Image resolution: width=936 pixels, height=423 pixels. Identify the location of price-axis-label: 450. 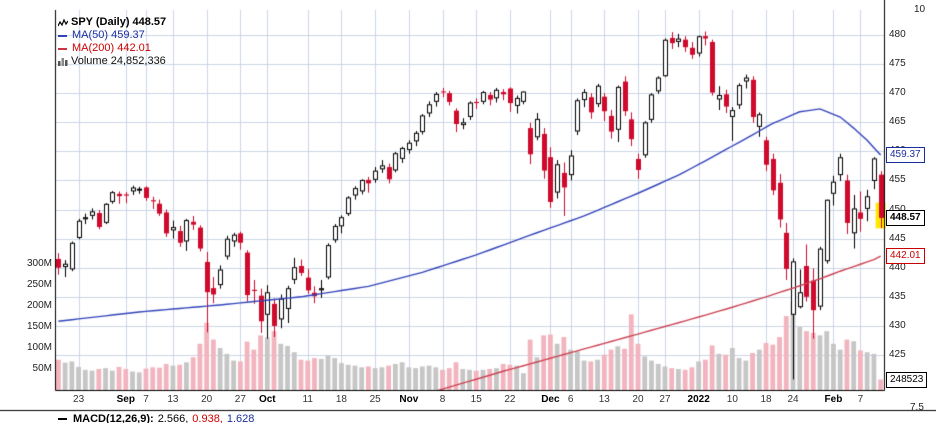
(897, 209).